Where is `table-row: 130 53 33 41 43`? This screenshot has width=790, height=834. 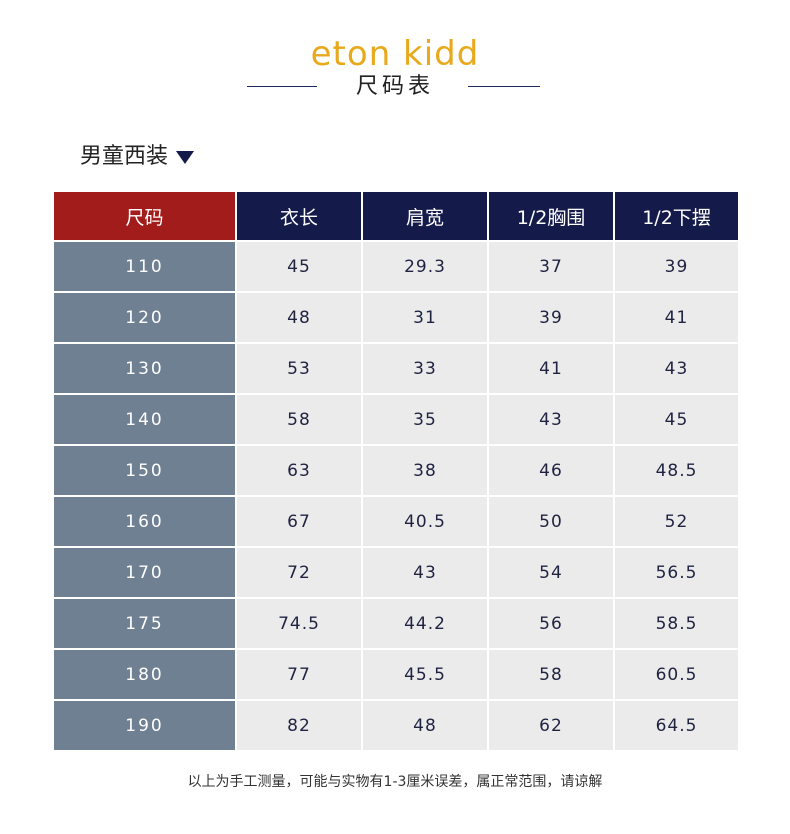 table-row: 130 53 33 41 43 is located at coordinates (396, 368).